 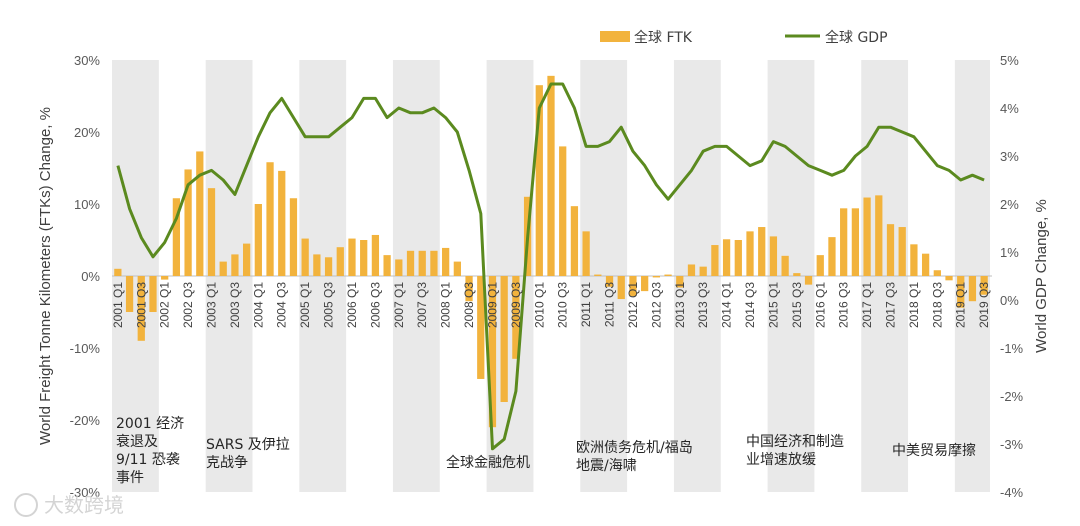 What do you see at coordinates (84, 505) in the screenshot?
I see `watermark-text: 大数跨境` at bounding box center [84, 505].